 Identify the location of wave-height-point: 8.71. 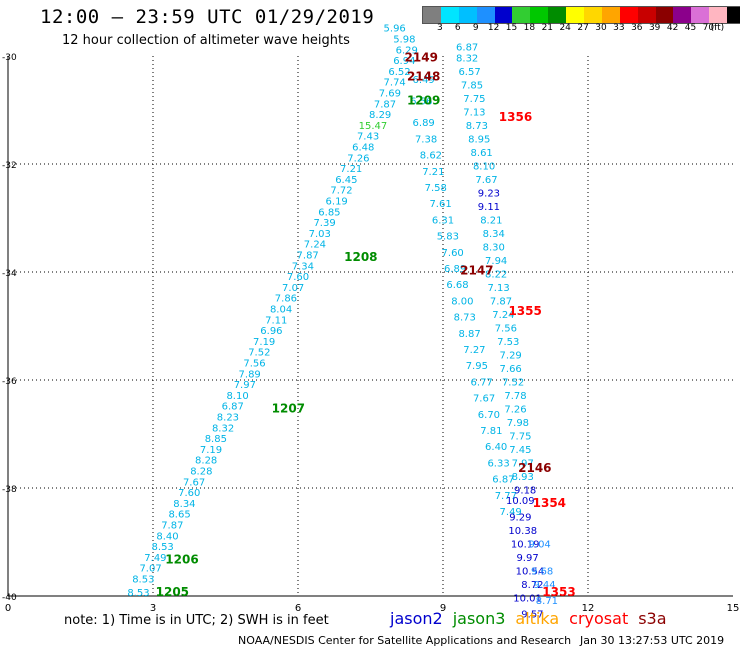
(547, 601).